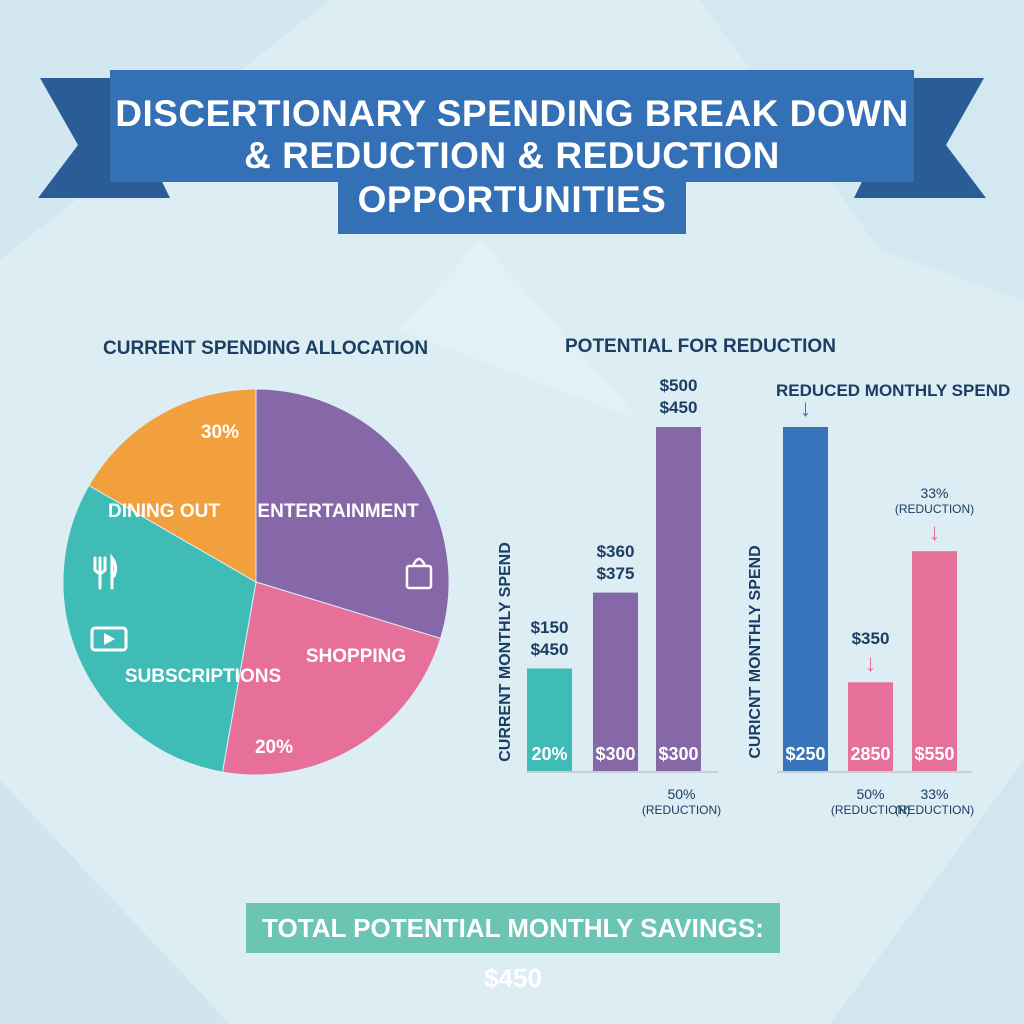 The width and height of the screenshot is (1024, 1024). What do you see at coordinates (893, 390) in the screenshot?
I see `bar-chart-2-title: REDUCED MONTHLY SPEND` at bounding box center [893, 390].